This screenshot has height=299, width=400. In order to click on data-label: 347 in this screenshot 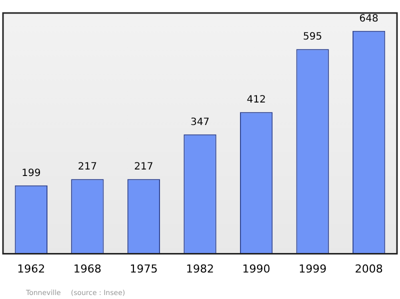, I will do `click(200, 122)`.